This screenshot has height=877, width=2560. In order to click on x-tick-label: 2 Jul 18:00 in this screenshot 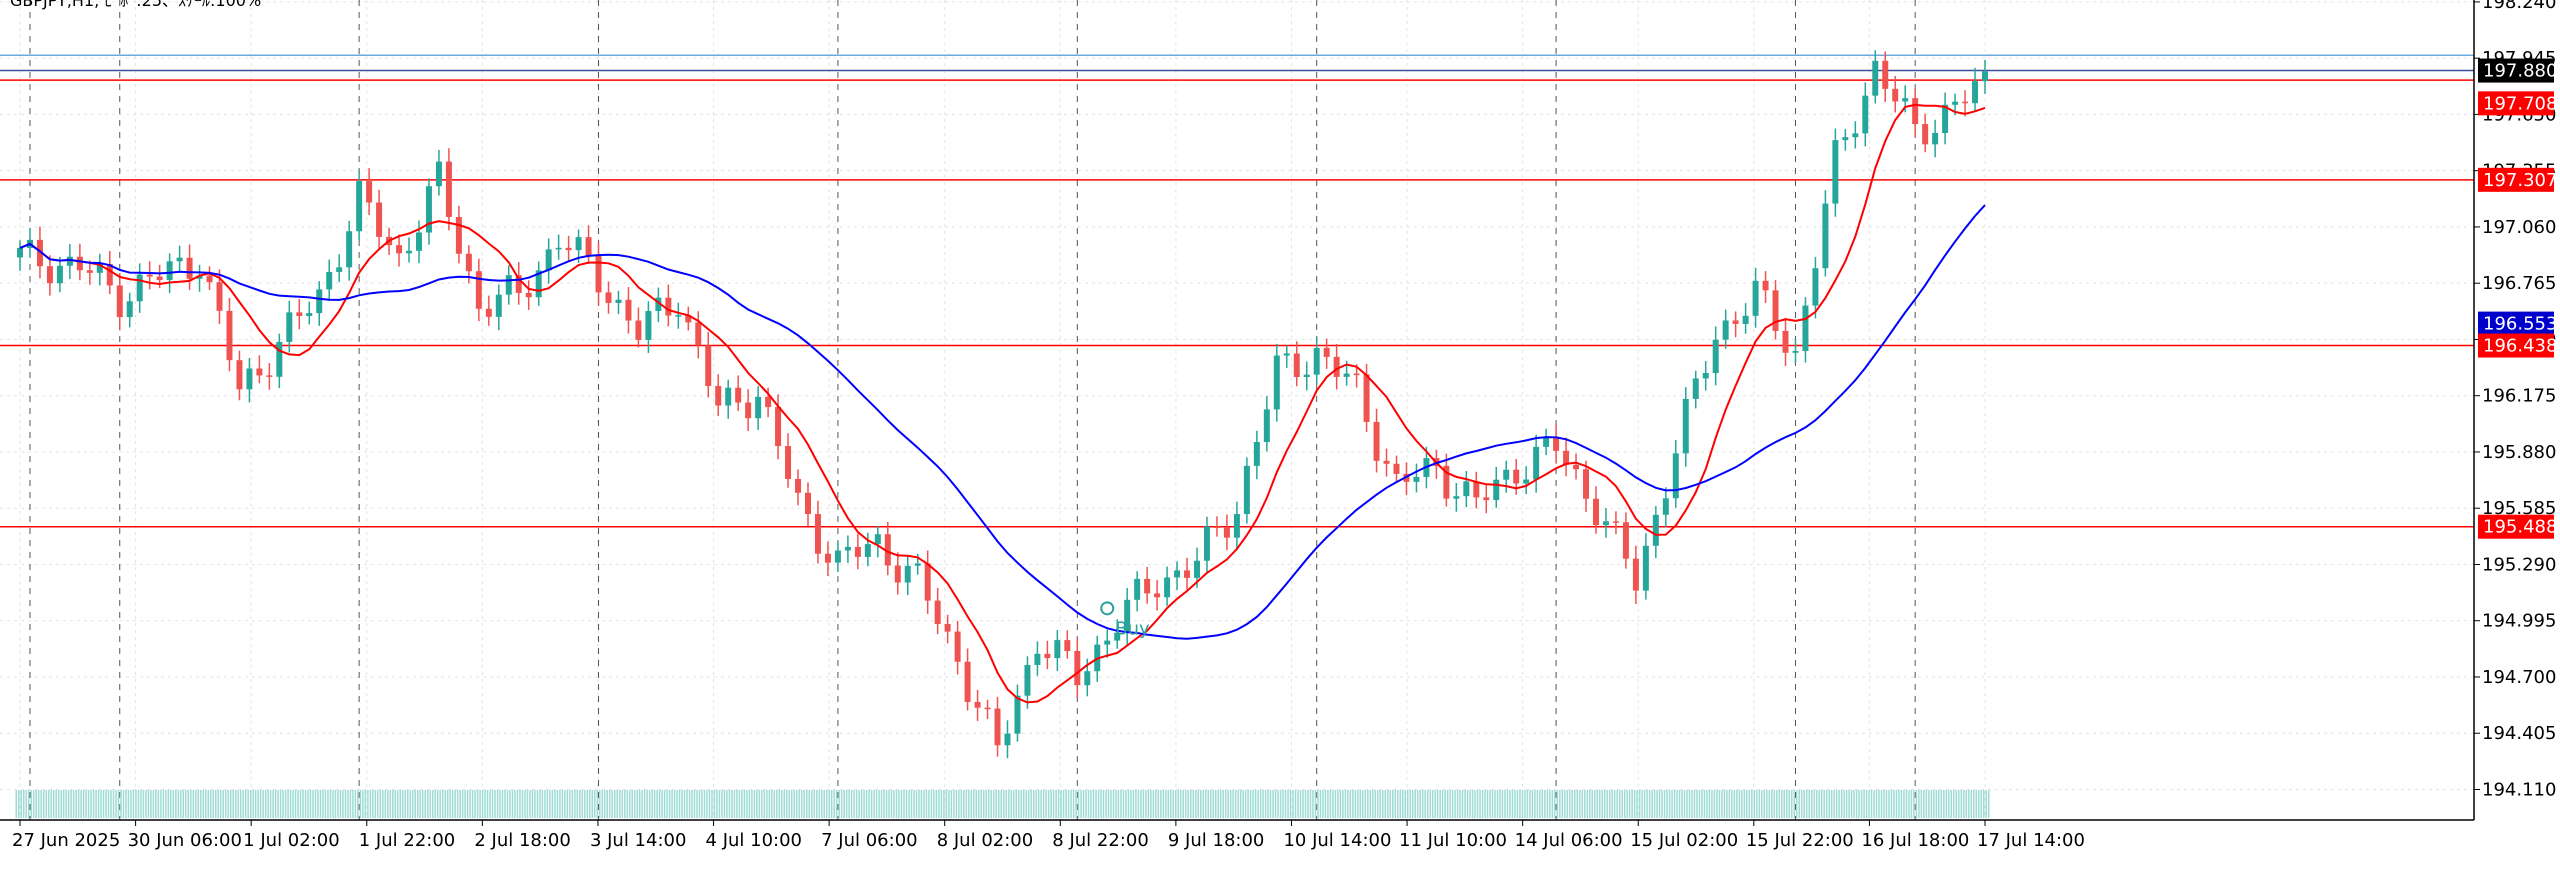, I will do `click(522, 840)`.